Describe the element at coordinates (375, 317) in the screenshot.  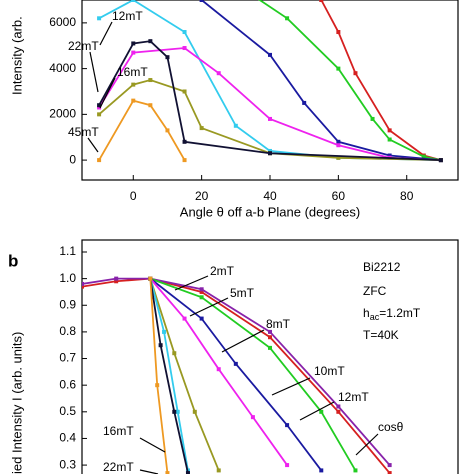
I see `info-sub: ac` at that location.